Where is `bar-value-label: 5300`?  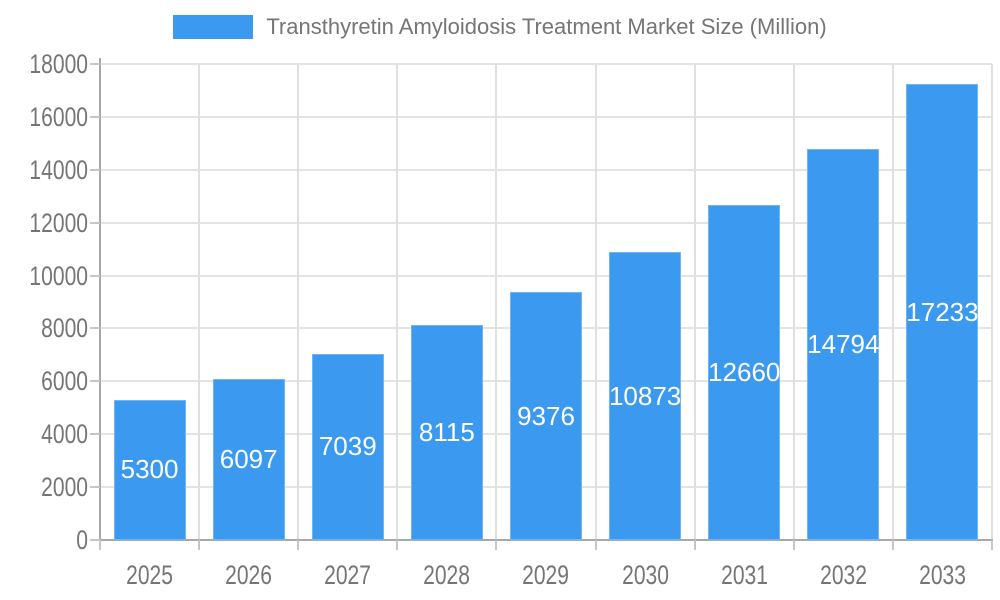 bar-value-label: 5300 is located at coordinates (149, 469).